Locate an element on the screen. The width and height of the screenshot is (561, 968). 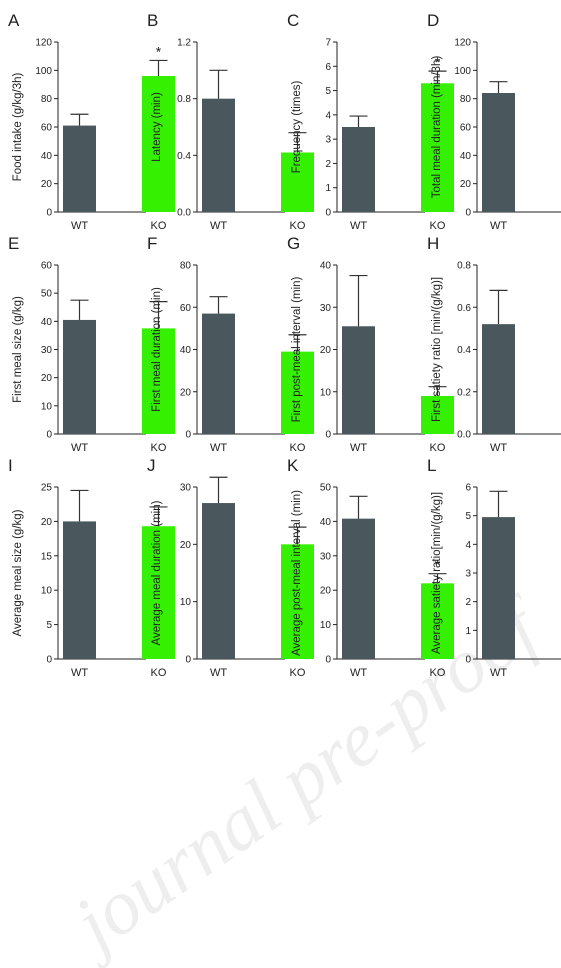
panel-l-tick-label: 5 is located at coordinates (468, 516).